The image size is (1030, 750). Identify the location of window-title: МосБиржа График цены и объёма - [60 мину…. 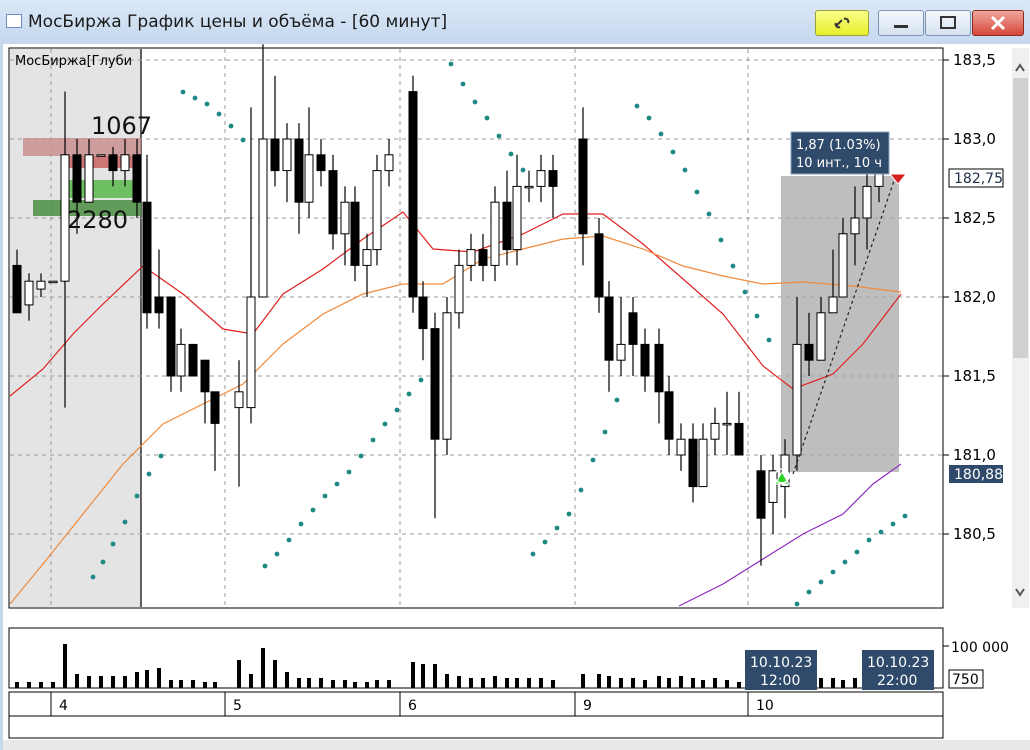
(238, 22).